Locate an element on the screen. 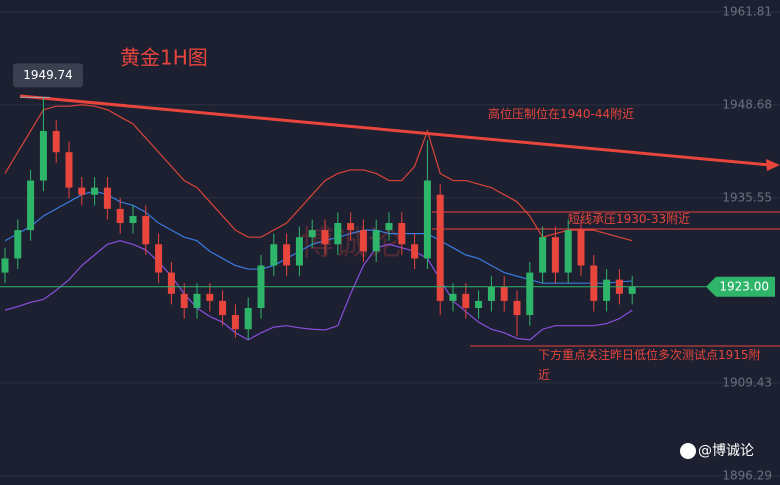 The image size is (780, 485). trend-arrow is located at coordinates (773, 165).